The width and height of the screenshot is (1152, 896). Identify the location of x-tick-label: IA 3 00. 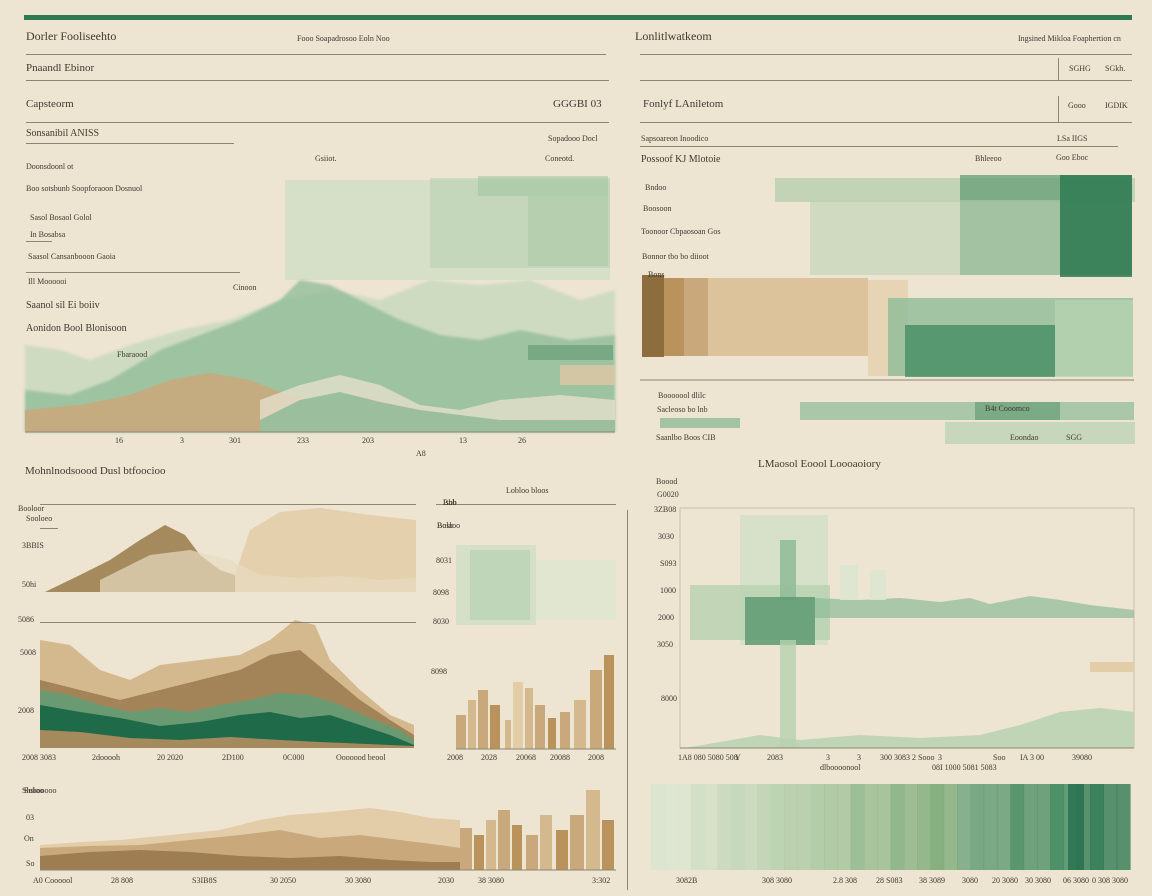
(1032, 757).